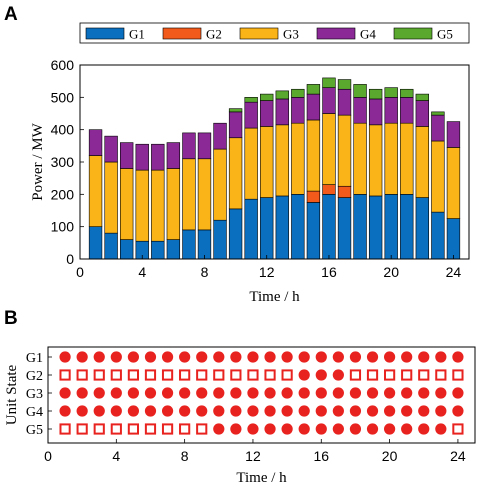 This screenshot has height=489, width=484. Describe the element at coordinates (424, 393) in the screenshot. I see `state-on-g3-h22` at that location.